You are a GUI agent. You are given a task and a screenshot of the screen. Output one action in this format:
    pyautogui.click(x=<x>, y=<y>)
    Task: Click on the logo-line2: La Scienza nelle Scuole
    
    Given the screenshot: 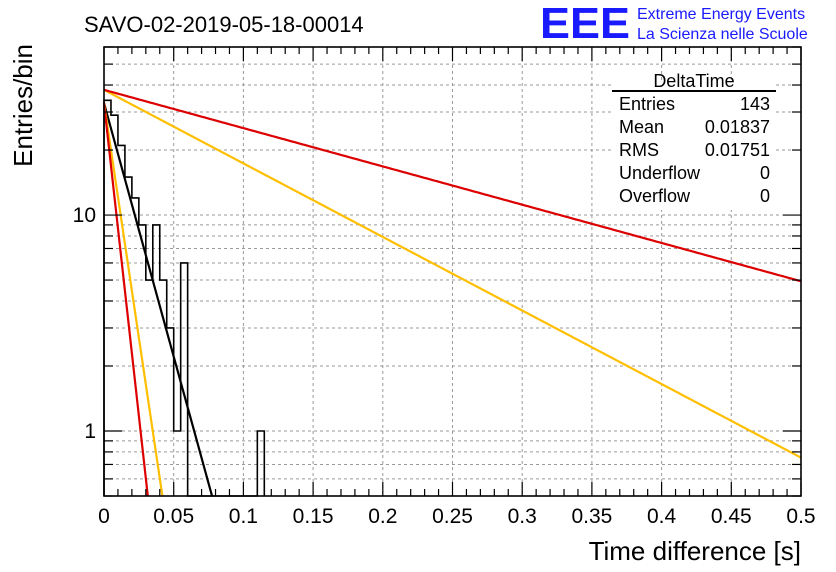 What is the action you would take?
    pyautogui.click(x=722, y=34)
    